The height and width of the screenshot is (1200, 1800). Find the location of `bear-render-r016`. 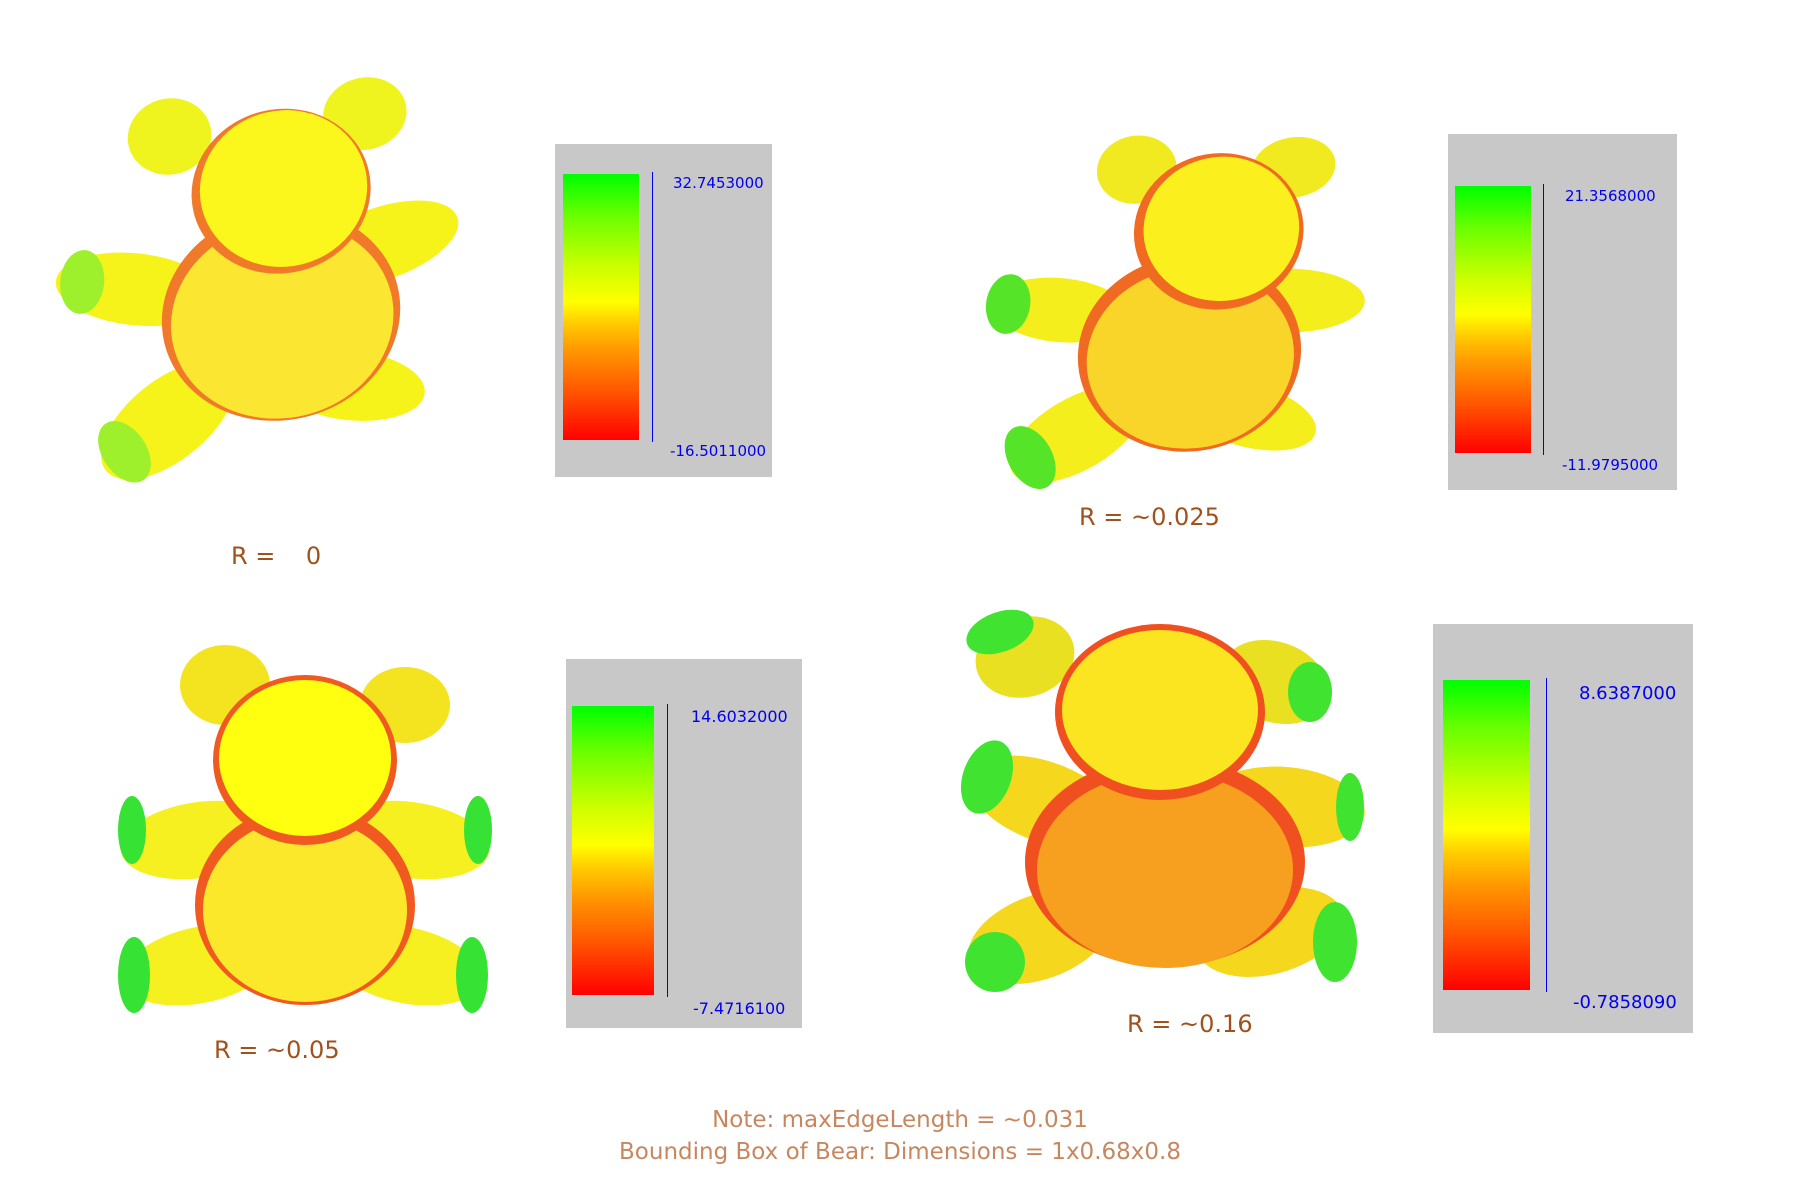

bear-render-r016 is located at coordinates (1162, 800).